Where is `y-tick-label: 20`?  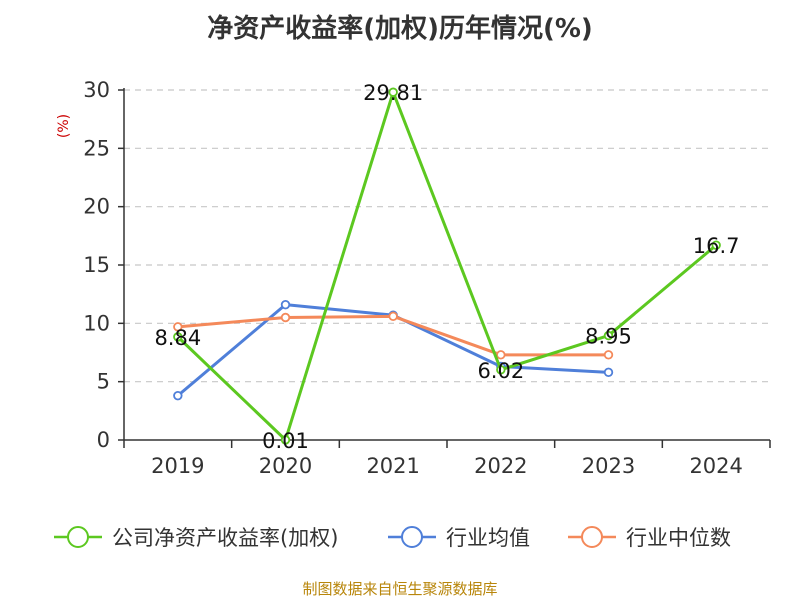 y-tick-label: 20 is located at coordinates (96, 207).